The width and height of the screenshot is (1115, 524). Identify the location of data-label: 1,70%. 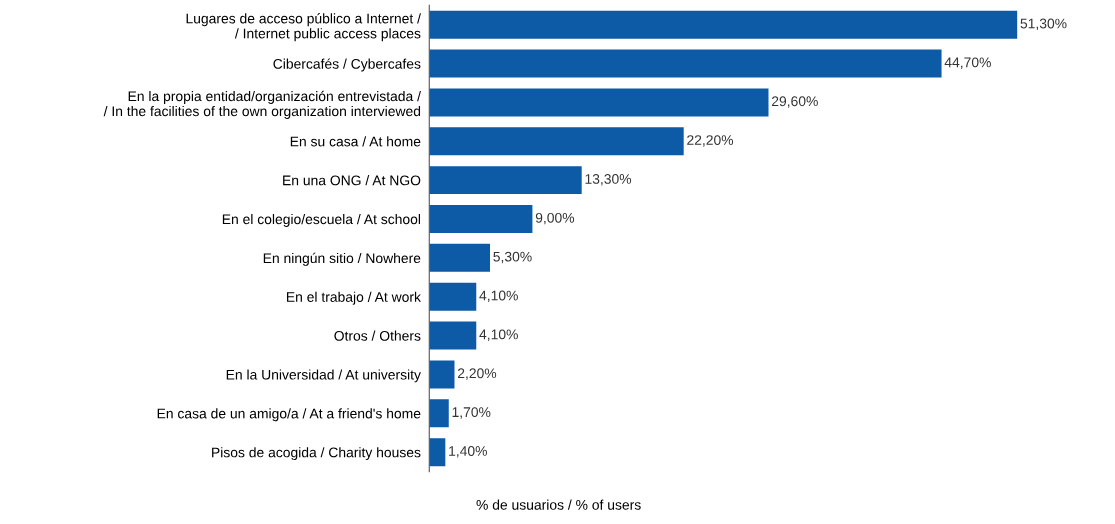
(471, 413).